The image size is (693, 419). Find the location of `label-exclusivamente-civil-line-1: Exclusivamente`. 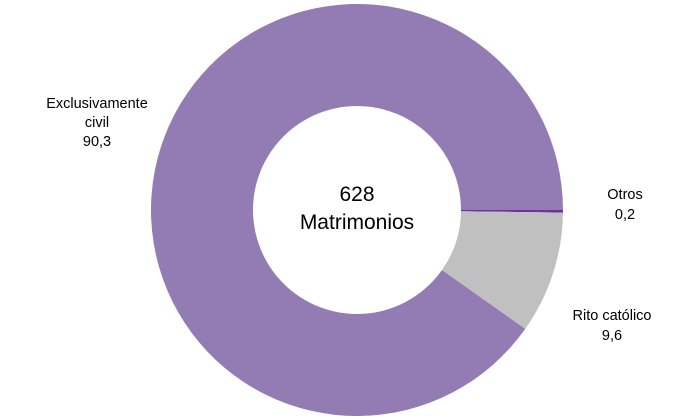

label-exclusivamente-civil-line-1: Exclusivamente is located at coordinates (97, 104).